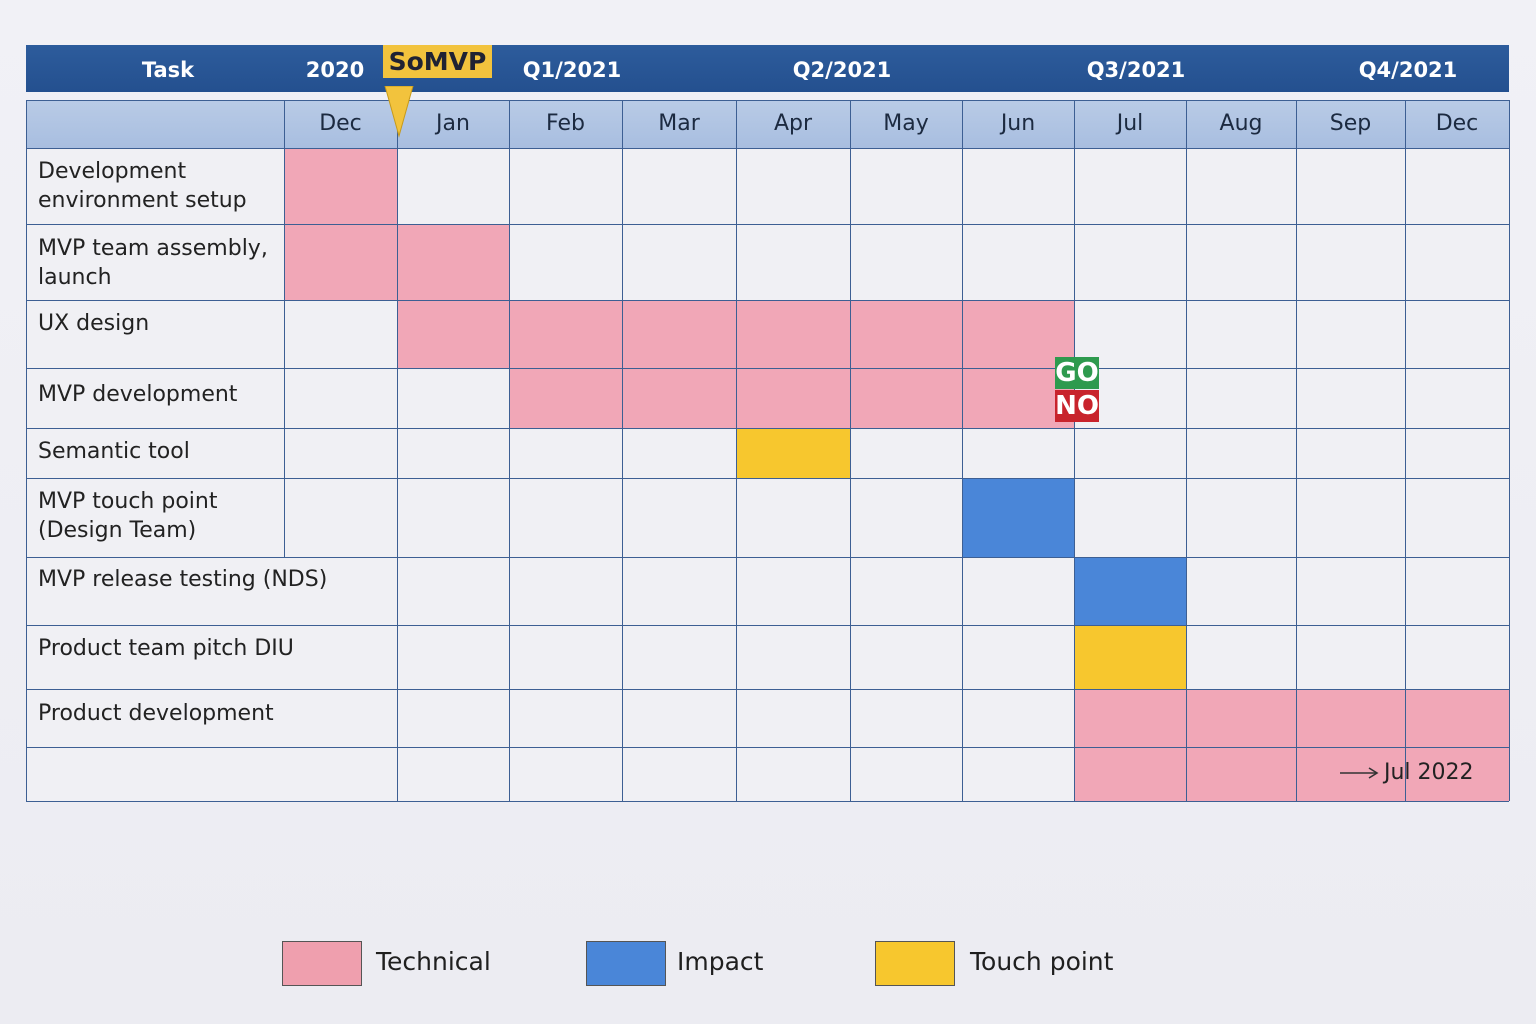 The width and height of the screenshot is (1536, 1024). I want to click on month-label-apr-4: Apr, so click(793, 123).